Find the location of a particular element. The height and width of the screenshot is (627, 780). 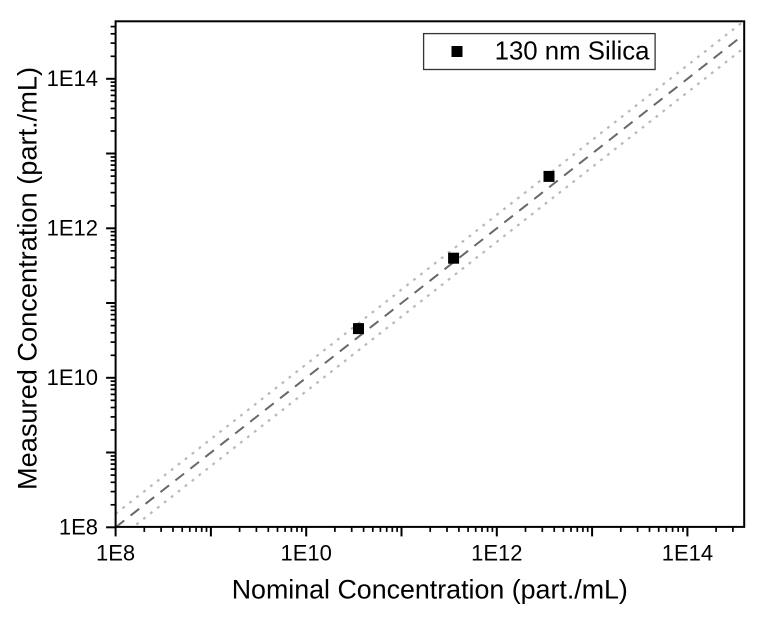

svg-text:Measured Concentration (part./: Measured Concentration (part./mL) is located at coordinates (27, 278).